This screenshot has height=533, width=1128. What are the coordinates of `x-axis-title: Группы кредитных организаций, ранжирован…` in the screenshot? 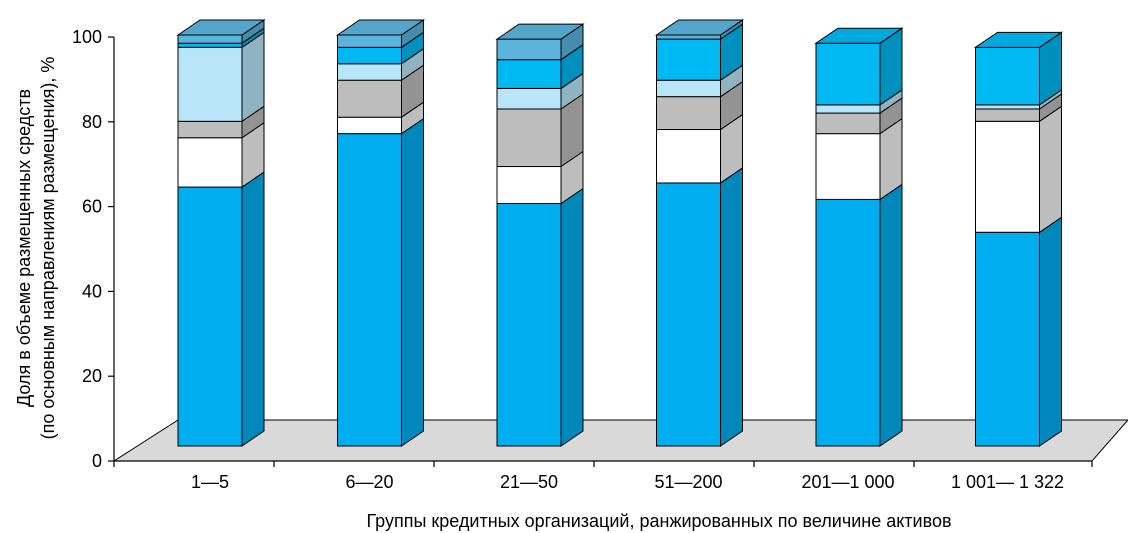 It's located at (658, 521).